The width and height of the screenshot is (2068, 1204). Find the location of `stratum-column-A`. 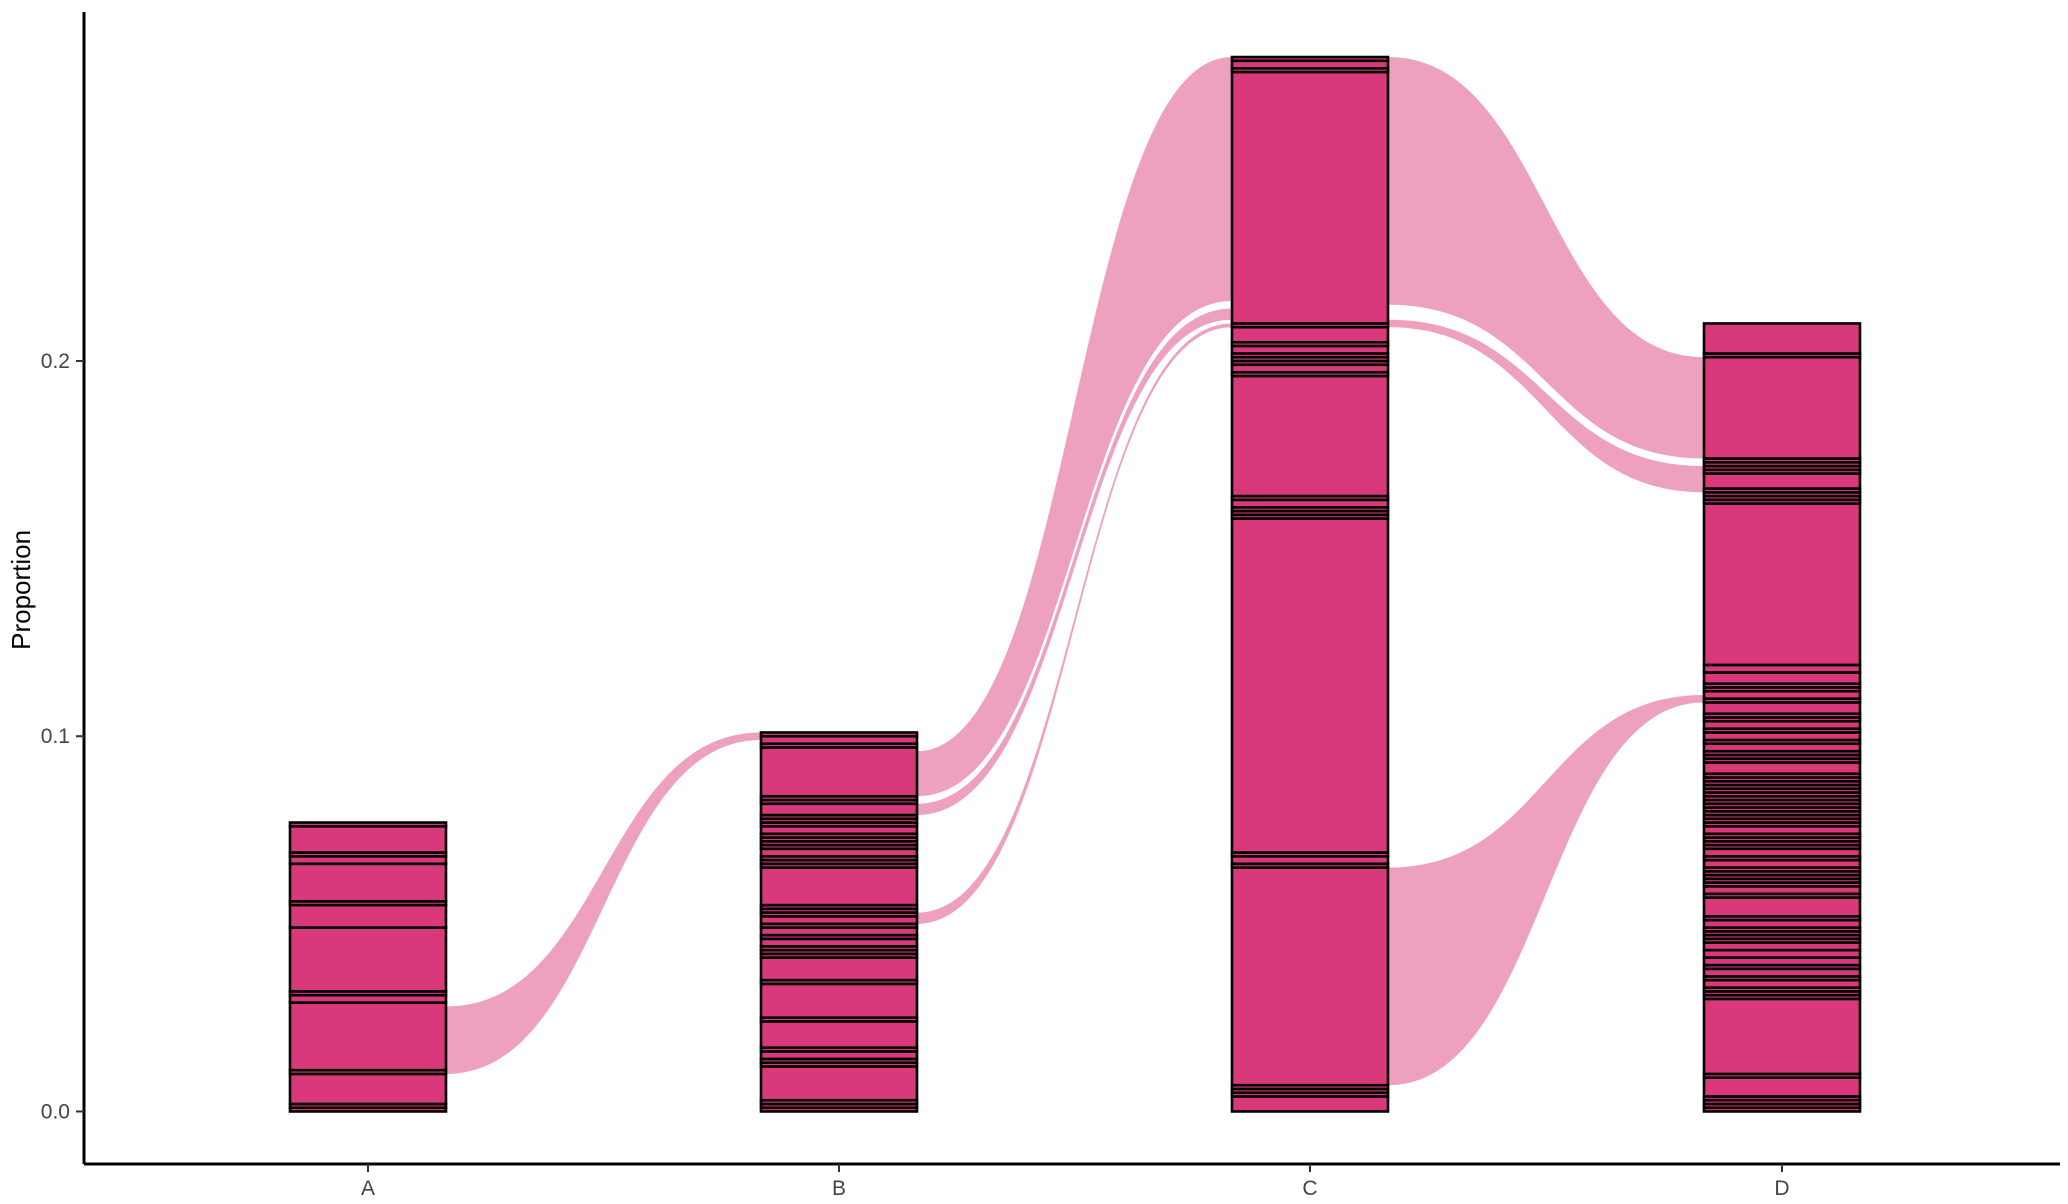

stratum-column-A is located at coordinates (368, 967).